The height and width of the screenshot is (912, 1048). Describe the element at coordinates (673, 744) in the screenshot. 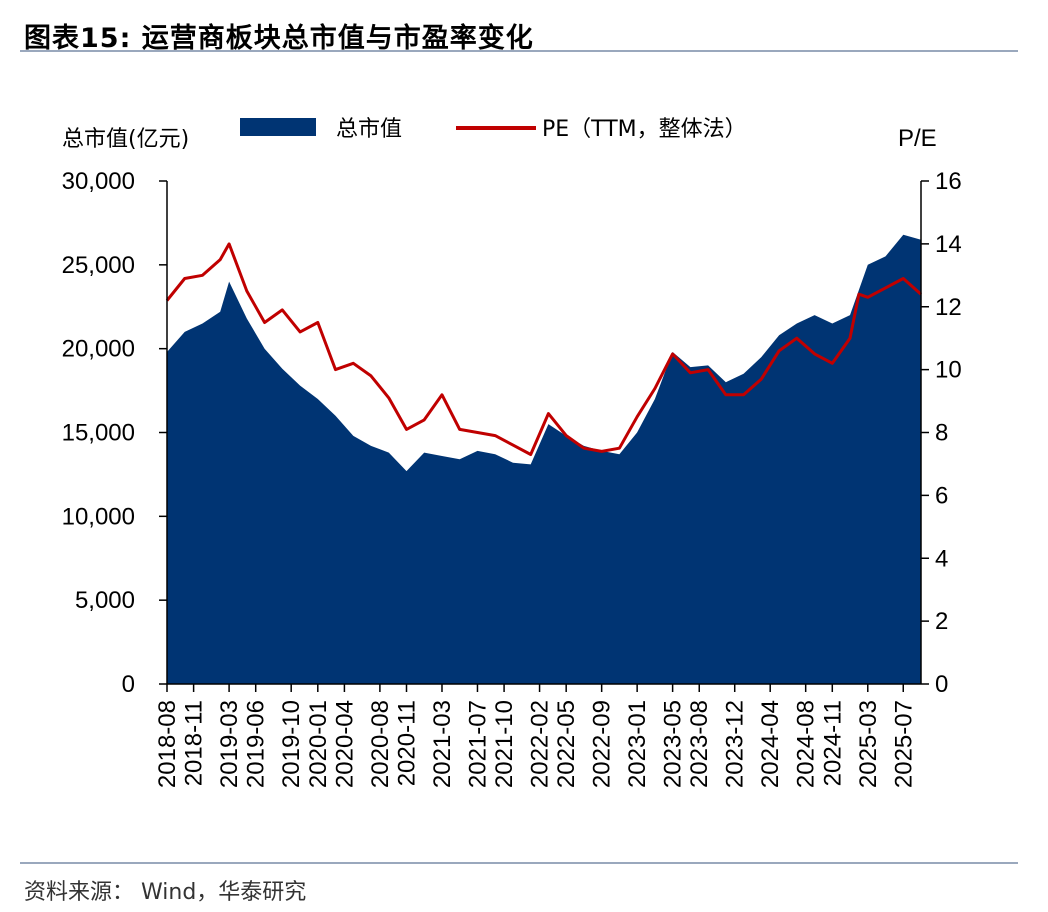

I see `x-tick-label: 2023-05` at that location.